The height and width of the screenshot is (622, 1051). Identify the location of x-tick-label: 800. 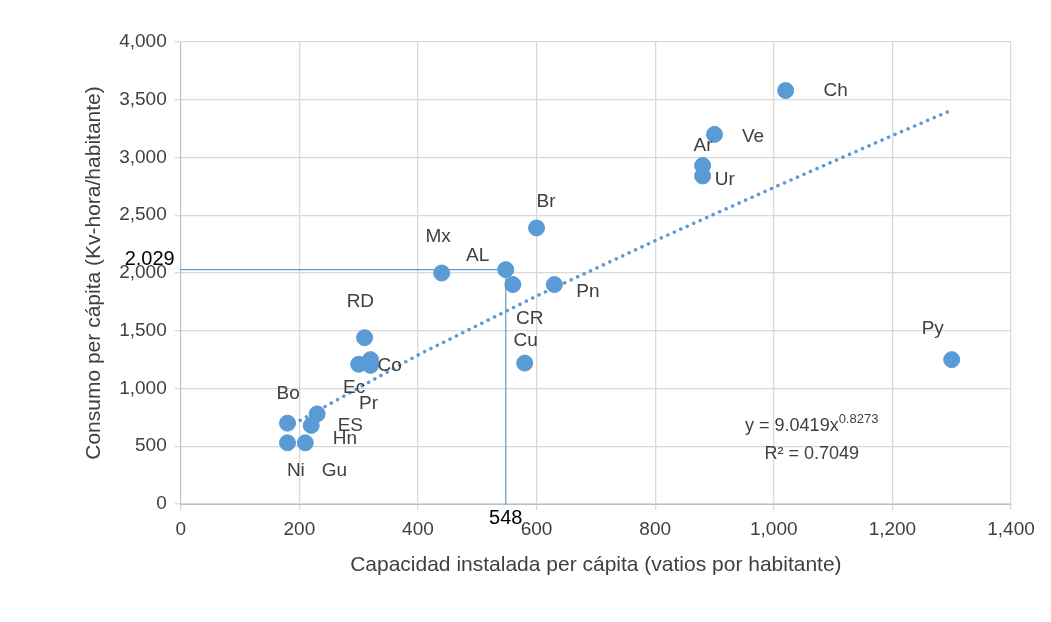
(655, 528).